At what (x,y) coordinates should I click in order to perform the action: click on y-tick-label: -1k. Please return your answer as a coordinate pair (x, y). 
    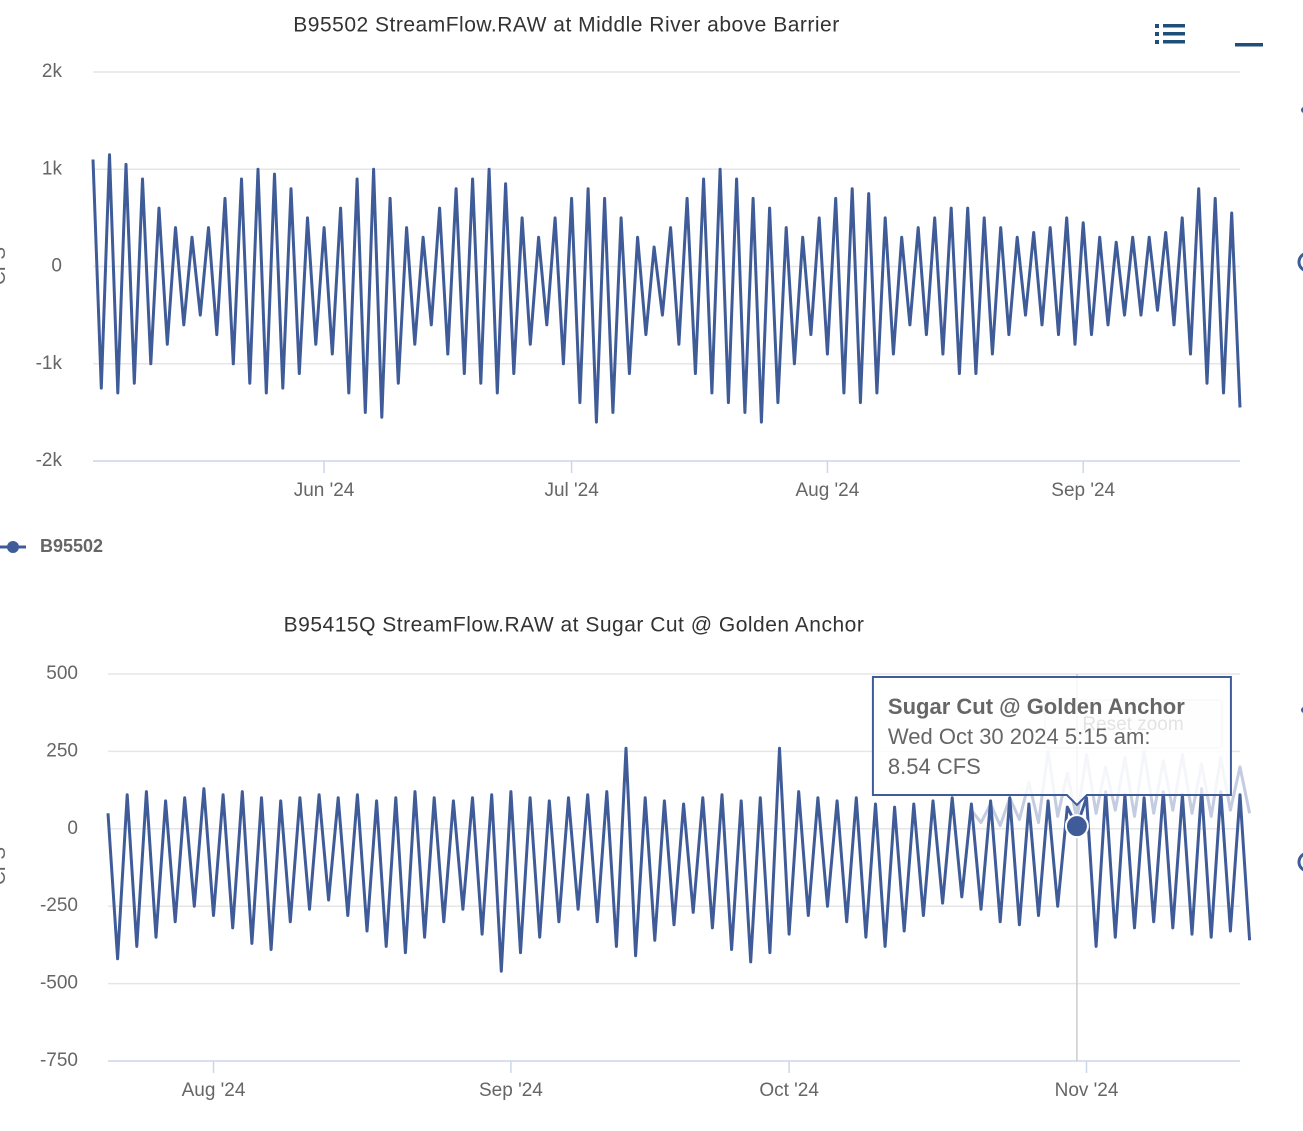
    Looking at the image, I should click on (49, 363).